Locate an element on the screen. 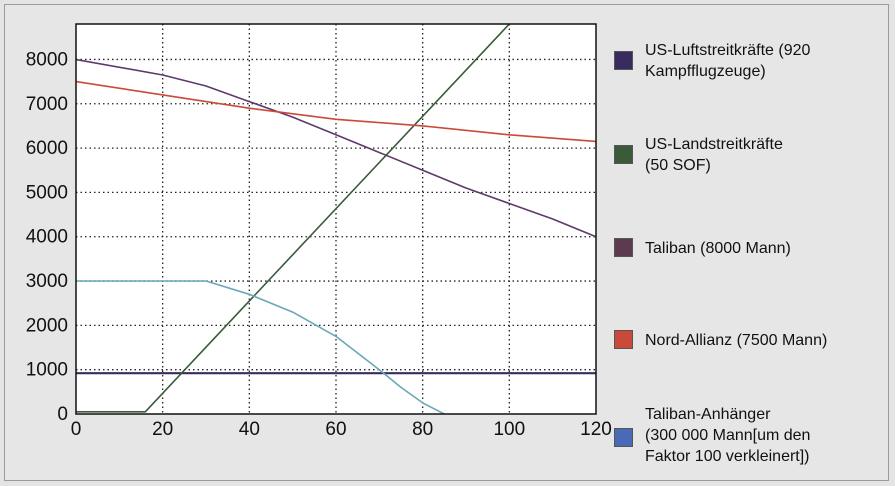 The height and width of the screenshot is (486, 895). x-tick-label: 100 is located at coordinates (509, 429).